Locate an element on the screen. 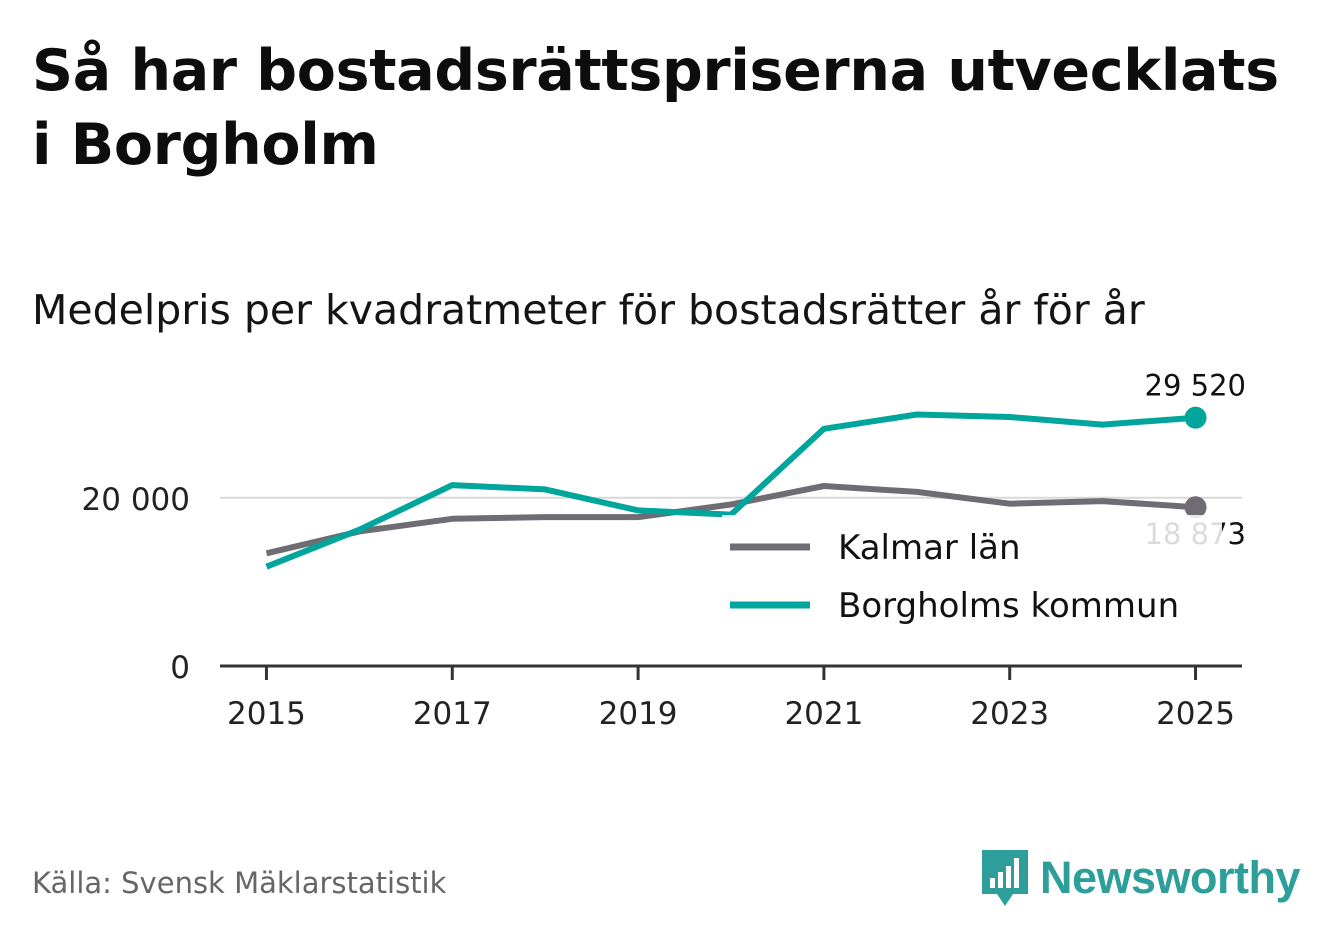  brand-logo: Newsworthy is located at coordinates (1140, 878).